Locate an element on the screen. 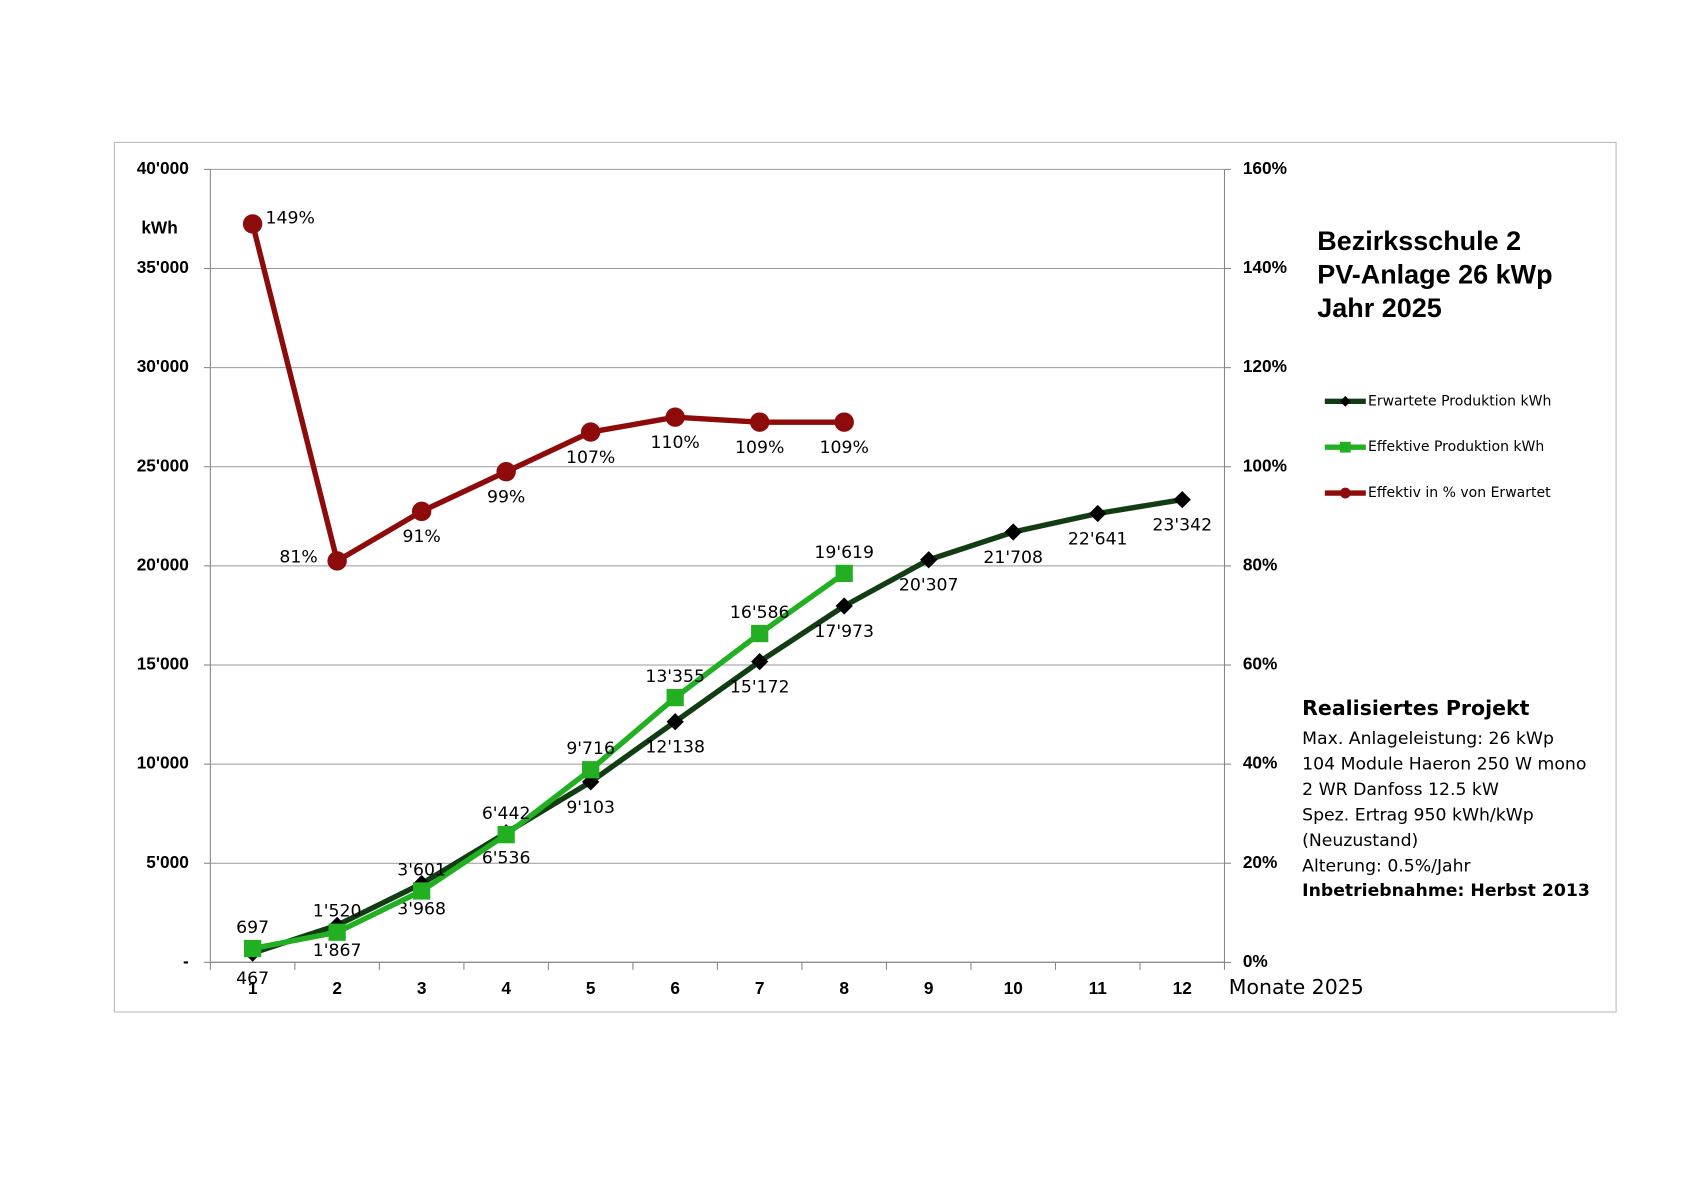 This screenshot has height=1190, width=1683. y2-tick-label: 0% is located at coordinates (1255, 961).